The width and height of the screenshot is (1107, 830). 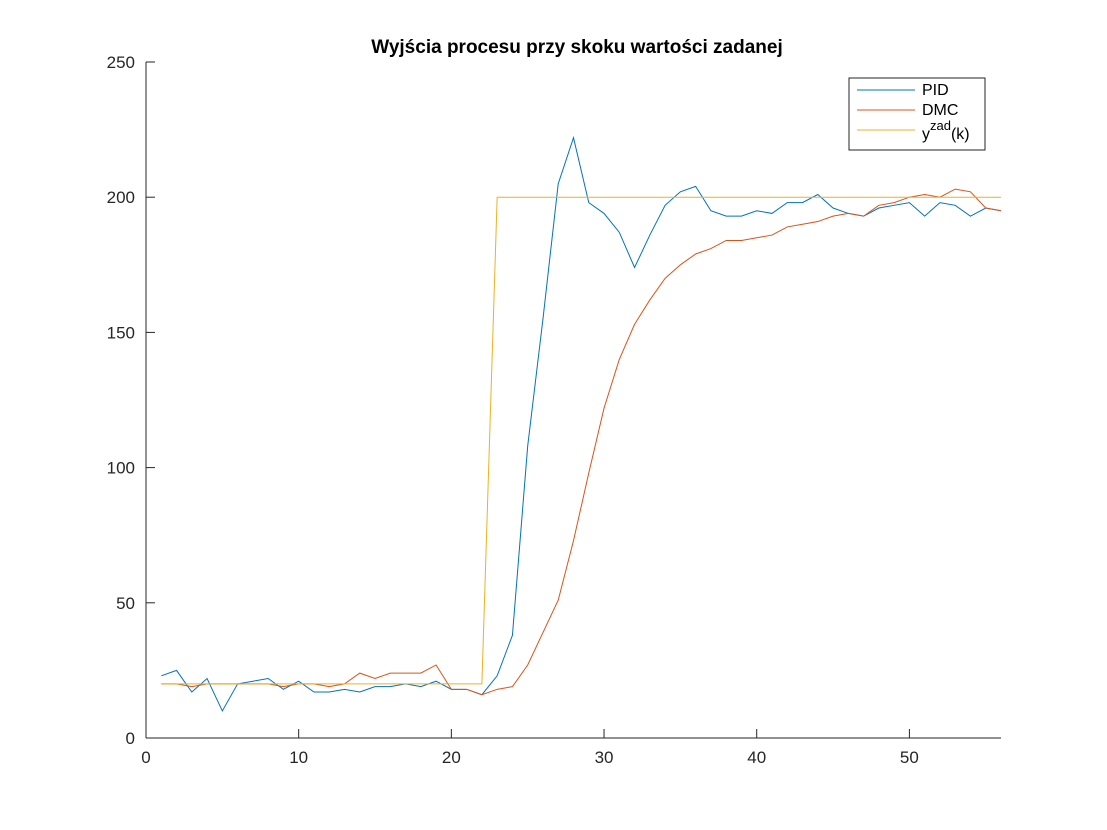 I want to click on y-tick-label: 50, so click(x=125, y=603).